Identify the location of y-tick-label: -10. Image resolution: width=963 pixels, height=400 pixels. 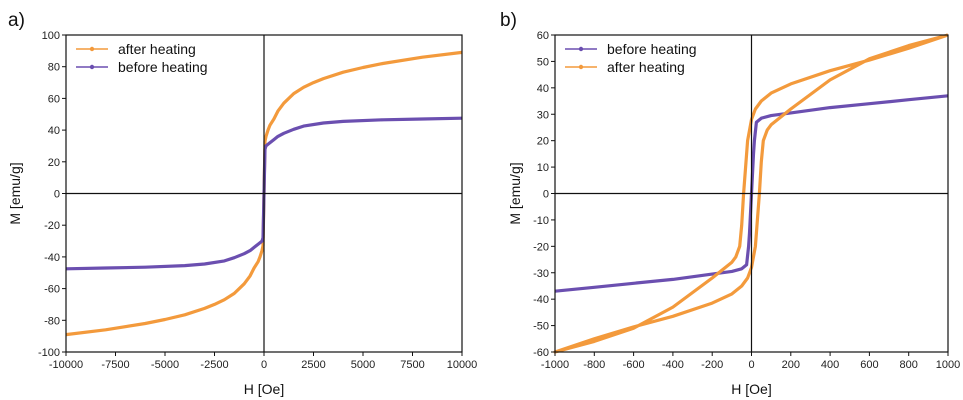
(541, 221).